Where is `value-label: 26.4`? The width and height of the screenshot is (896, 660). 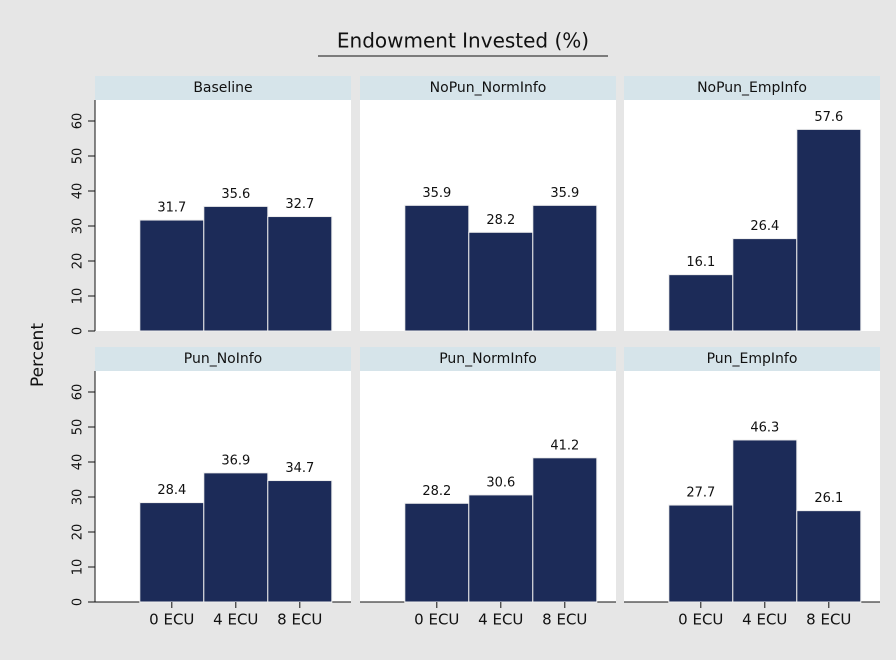
value-label: 26.4 is located at coordinates (764, 226).